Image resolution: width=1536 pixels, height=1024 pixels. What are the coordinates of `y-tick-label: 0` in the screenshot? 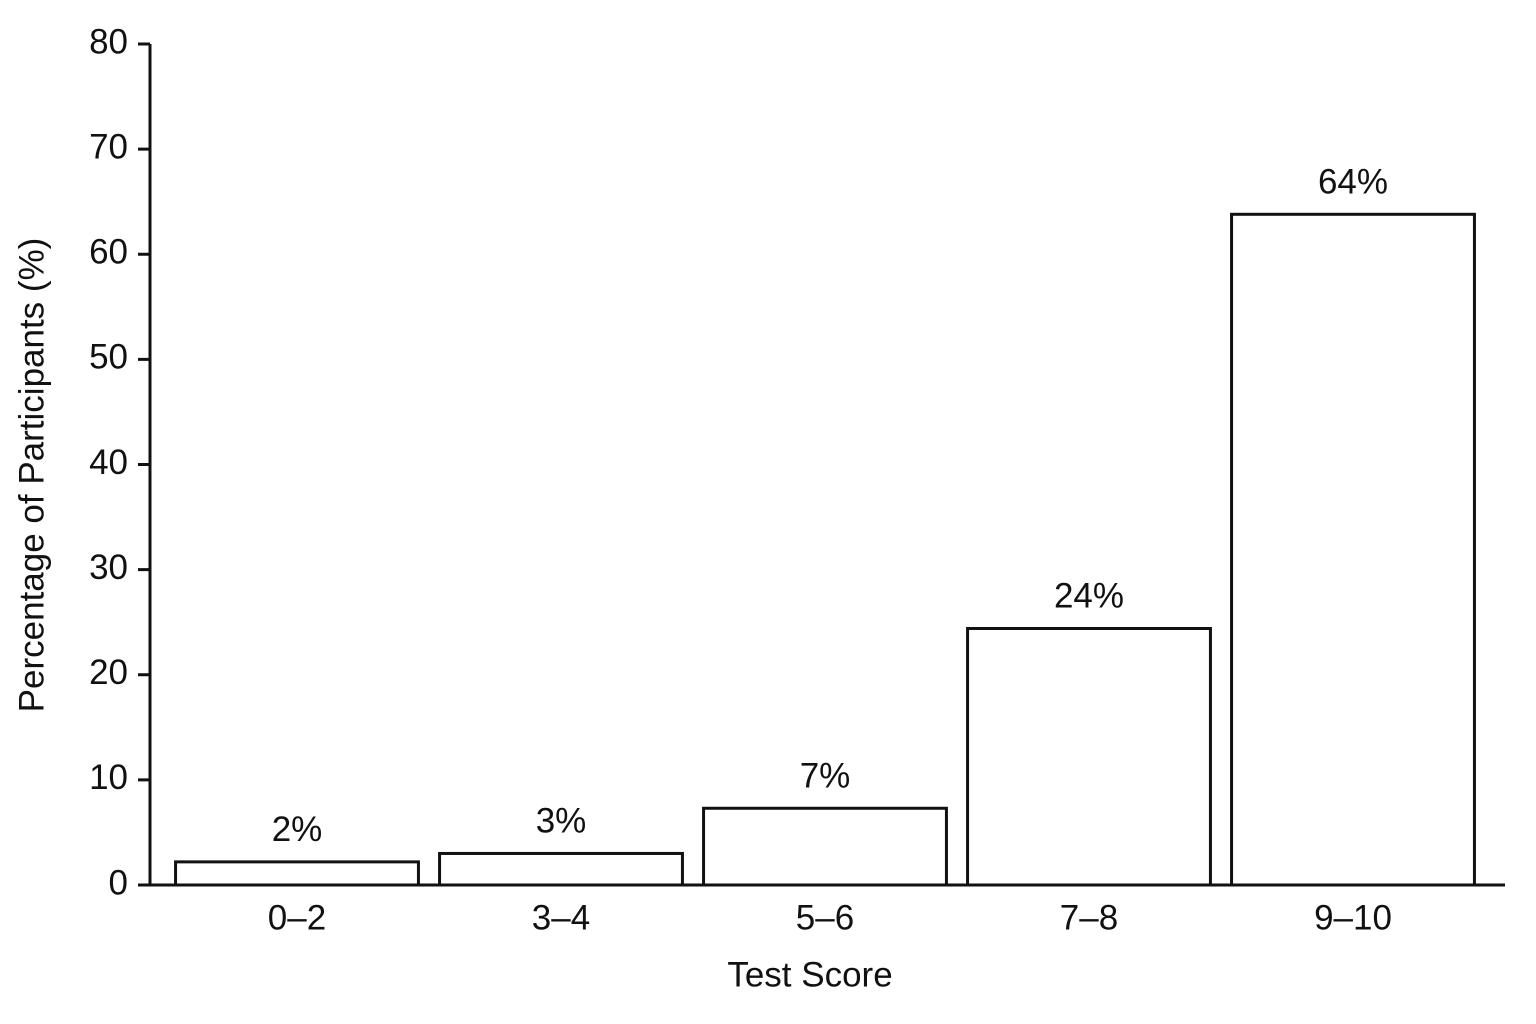 It's located at (118, 882).